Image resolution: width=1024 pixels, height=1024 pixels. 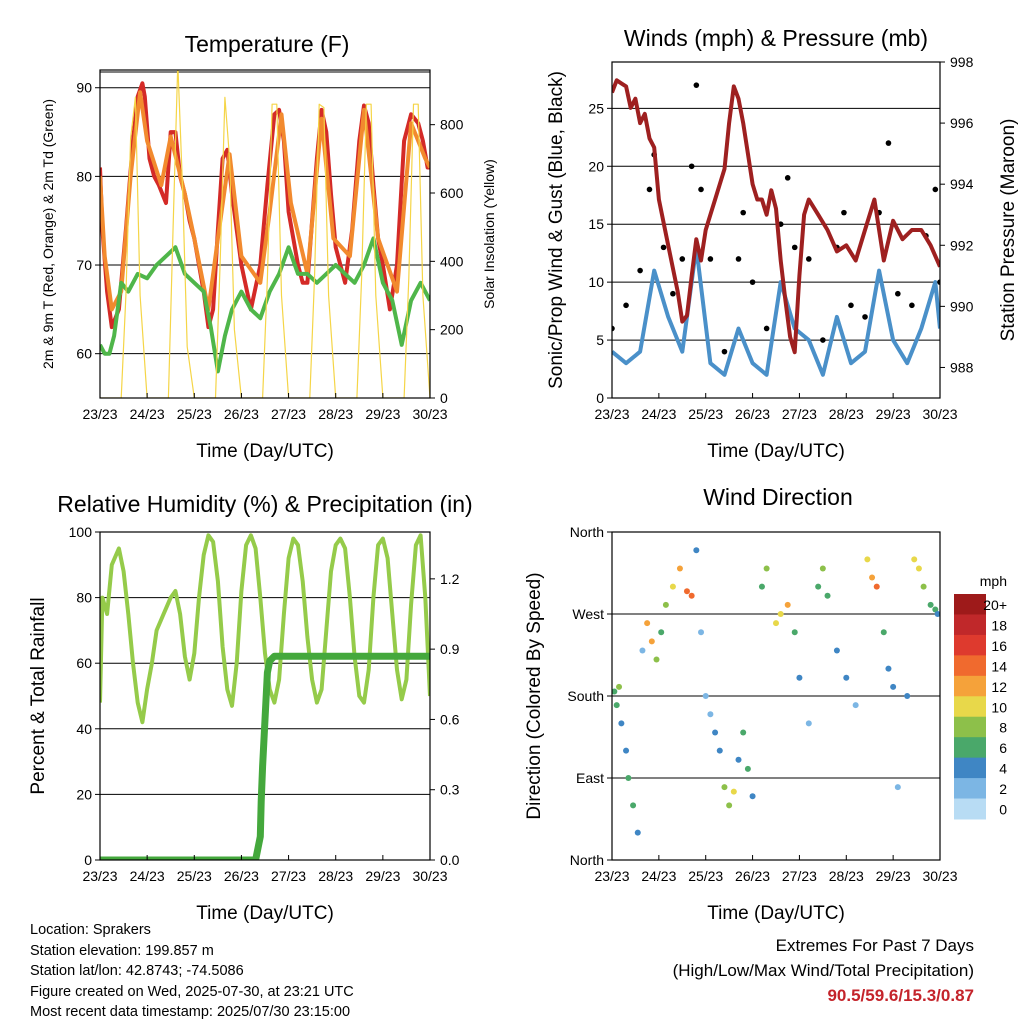 What do you see at coordinates (84, 265) in the screenshot?
I see `y-tick-label: 70` at bounding box center [84, 265].